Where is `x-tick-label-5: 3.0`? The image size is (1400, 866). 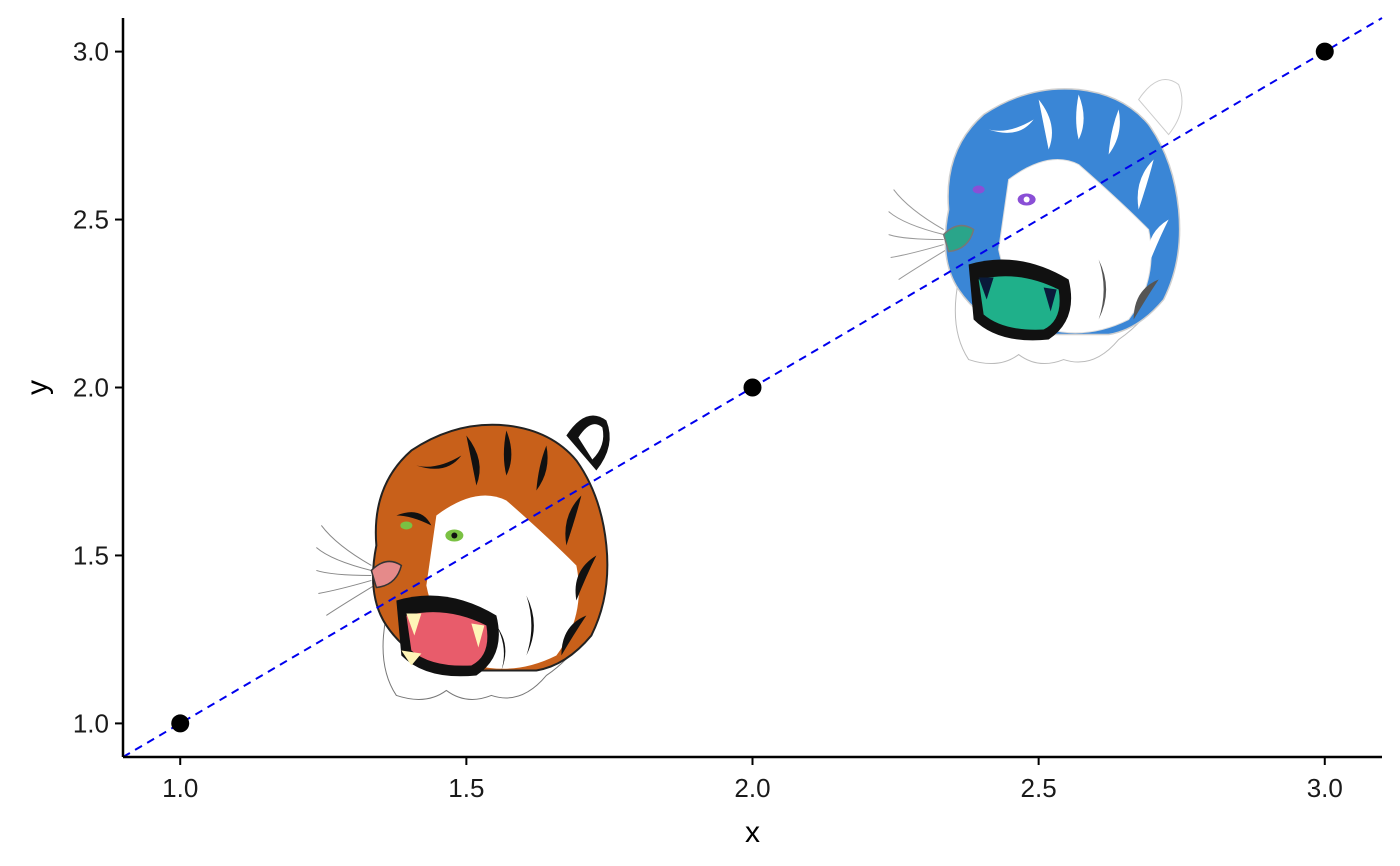
x-tick-label-5: 3.0 is located at coordinates (1325, 788).